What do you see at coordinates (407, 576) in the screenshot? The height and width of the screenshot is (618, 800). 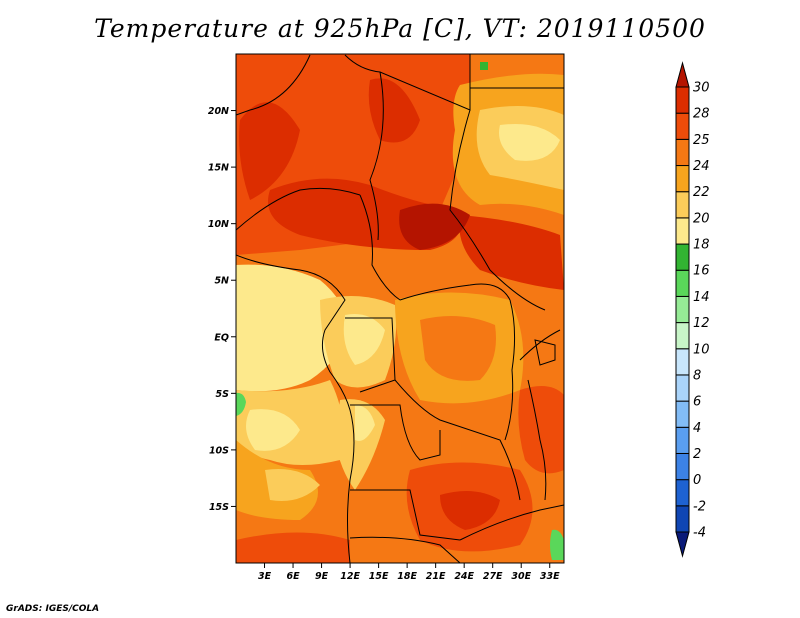 I see `x-tick-label: 18E` at bounding box center [407, 576].